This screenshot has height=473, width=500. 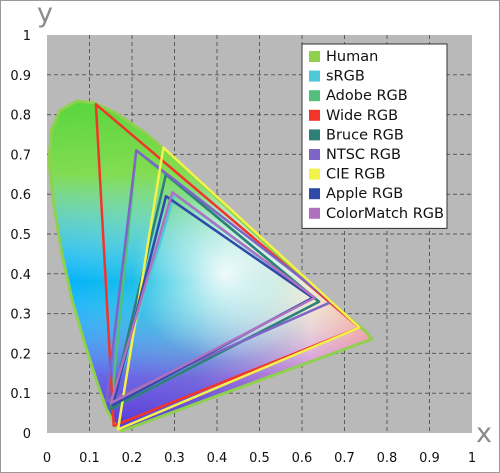 I want to click on y-tick-label: 0, so click(x=27, y=434).